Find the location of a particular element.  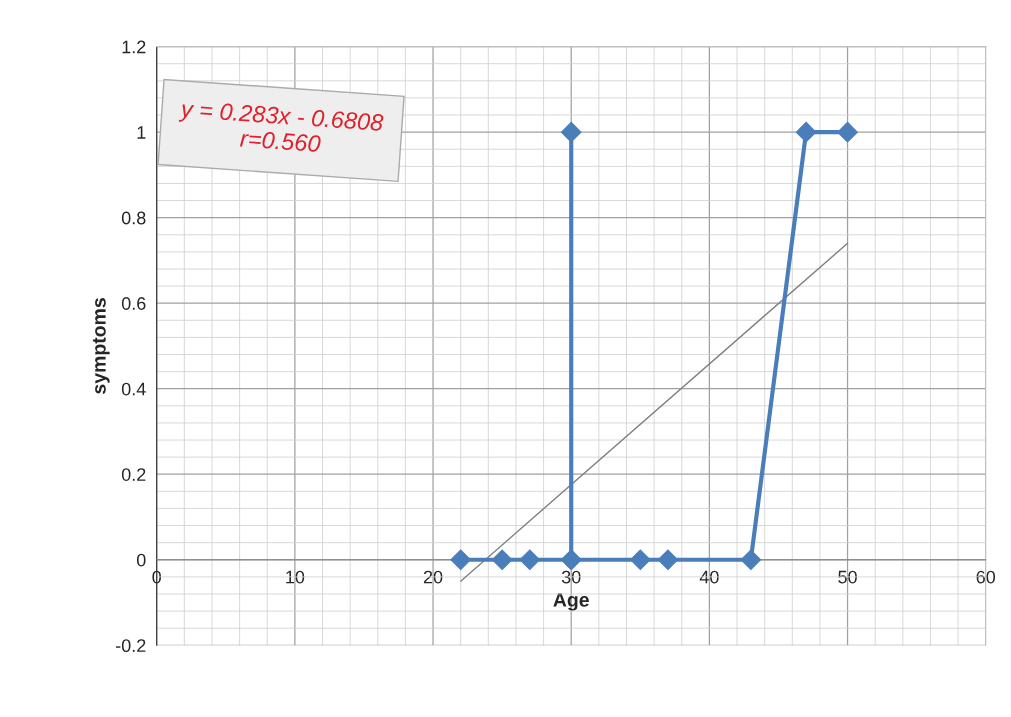

x-tick-label: 20 is located at coordinates (433, 577).